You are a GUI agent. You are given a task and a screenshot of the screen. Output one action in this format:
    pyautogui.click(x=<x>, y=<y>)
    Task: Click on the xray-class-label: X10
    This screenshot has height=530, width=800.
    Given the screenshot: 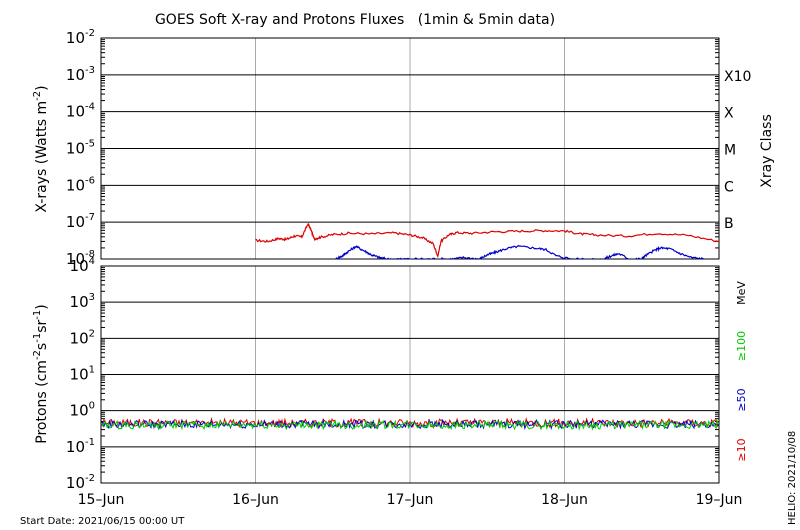 What is the action you would take?
    pyautogui.click(x=737, y=77)
    